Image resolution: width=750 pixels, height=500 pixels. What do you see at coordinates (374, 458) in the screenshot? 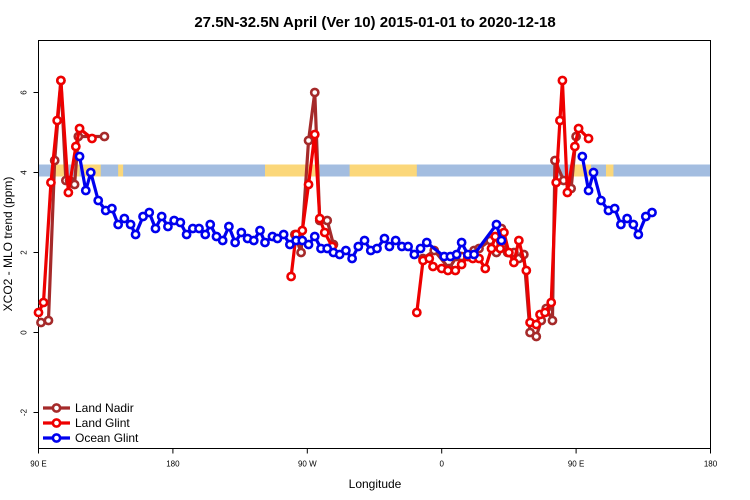
I see `x-axis: 90 E 180 90 W 0 90 E 180` at bounding box center [374, 458].